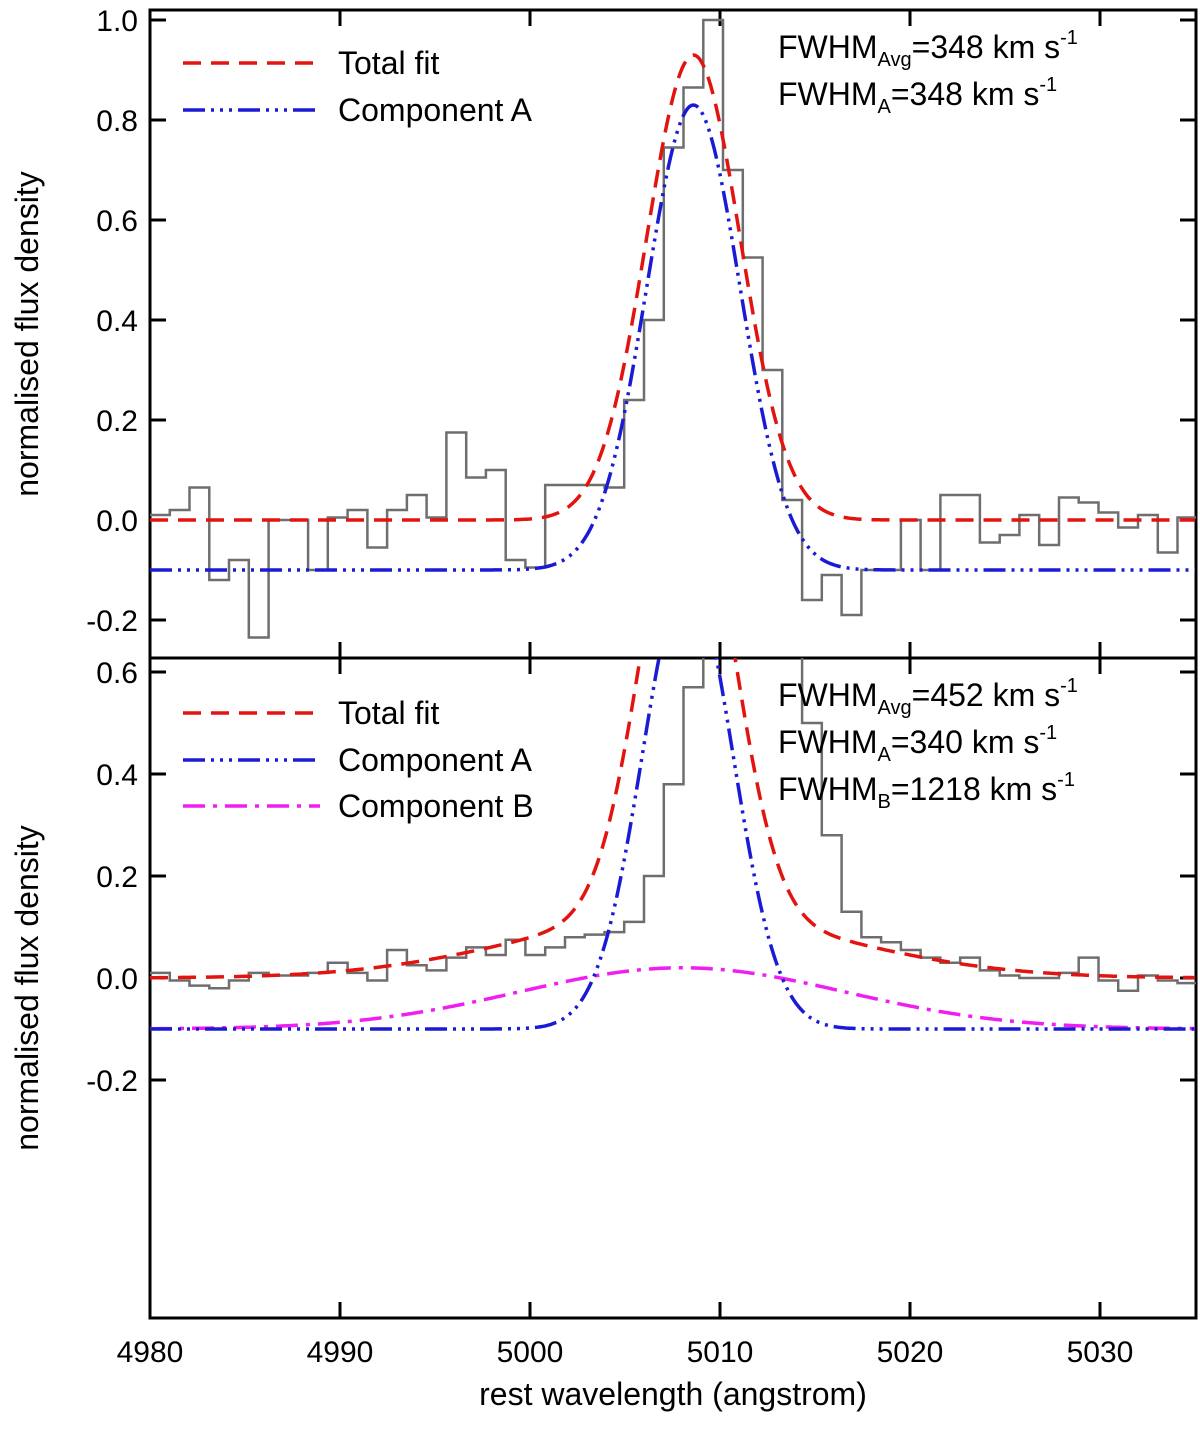 The image size is (1200, 1429). What do you see at coordinates (358, 86) in the screenshot?
I see `top-legend: Total fit Component A` at bounding box center [358, 86].